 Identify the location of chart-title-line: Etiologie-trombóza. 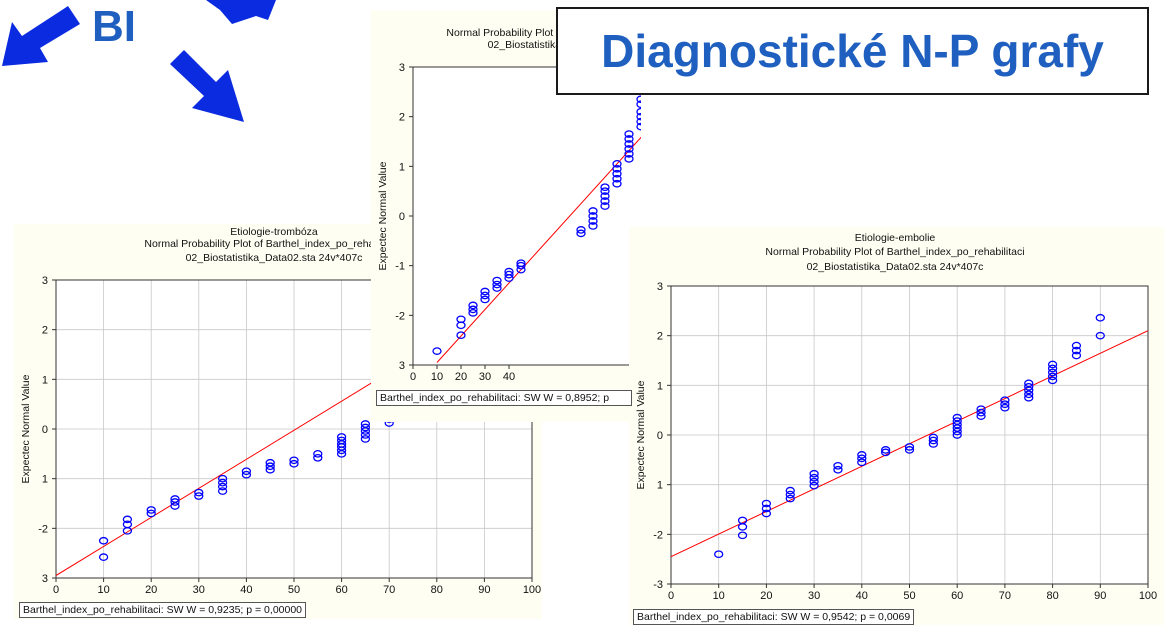
(274, 232).